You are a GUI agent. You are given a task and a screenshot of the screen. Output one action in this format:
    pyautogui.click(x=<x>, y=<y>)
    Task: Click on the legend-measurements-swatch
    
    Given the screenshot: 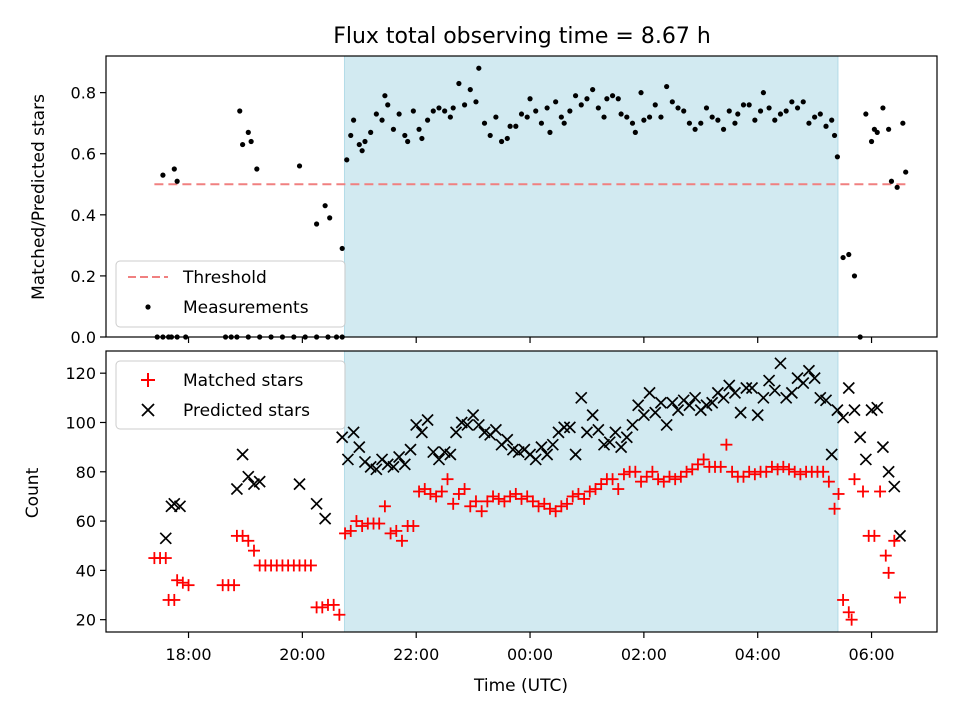 What is the action you would take?
    pyautogui.click(x=148, y=307)
    